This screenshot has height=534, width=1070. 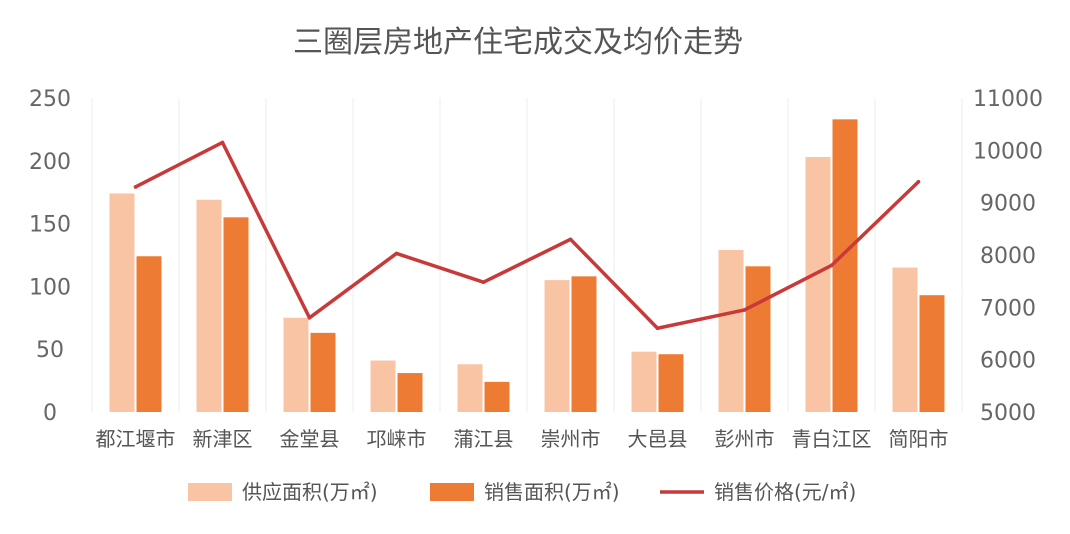 What do you see at coordinates (1008, 151) in the screenshot?
I see `y-right-tick-label: 10000` at bounding box center [1008, 151].